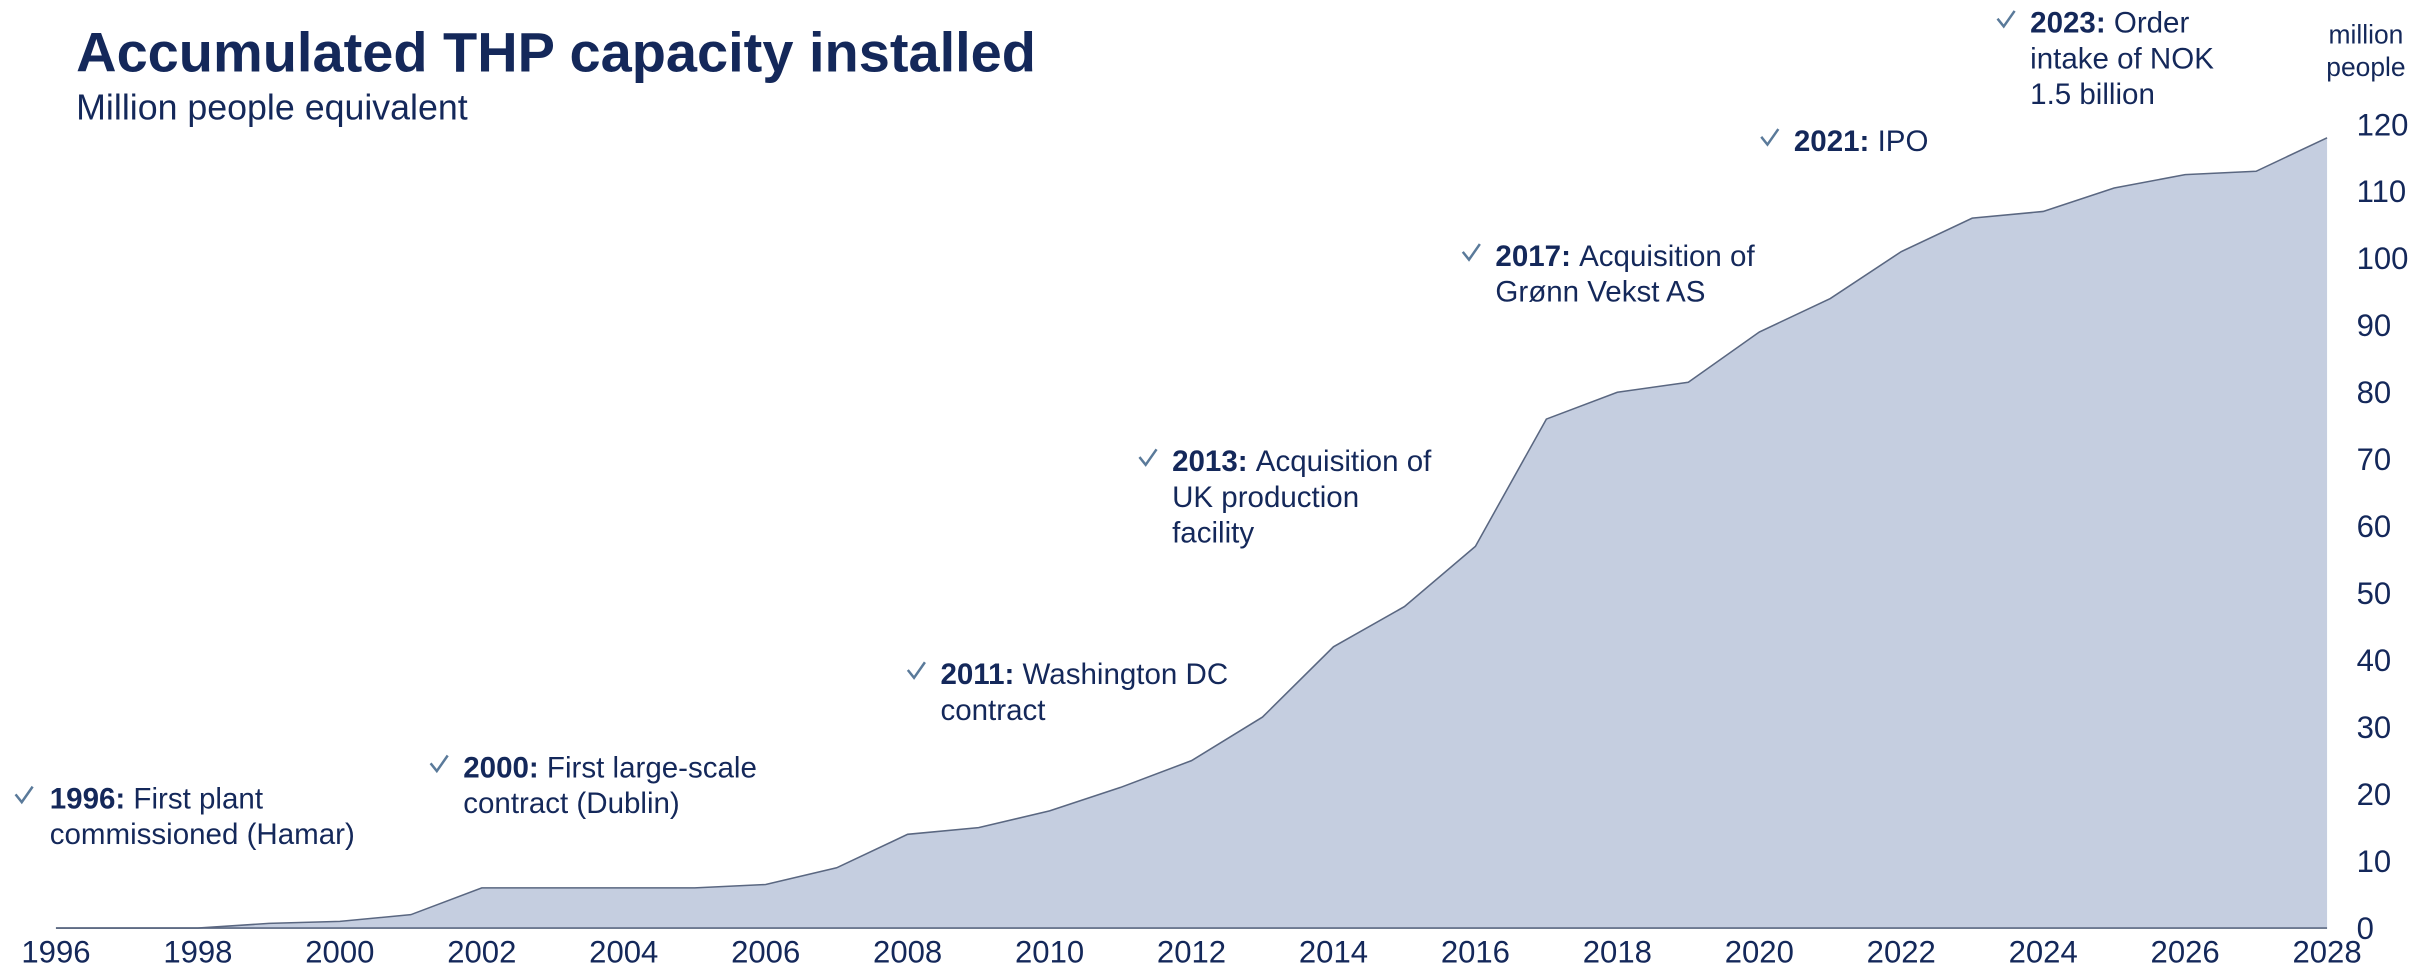 The height and width of the screenshot is (971, 2425). What do you see at coordinates (2326, 951) in the screenshot?
I see `x-tick-label: 2028` at bounding box center [2326, 951].